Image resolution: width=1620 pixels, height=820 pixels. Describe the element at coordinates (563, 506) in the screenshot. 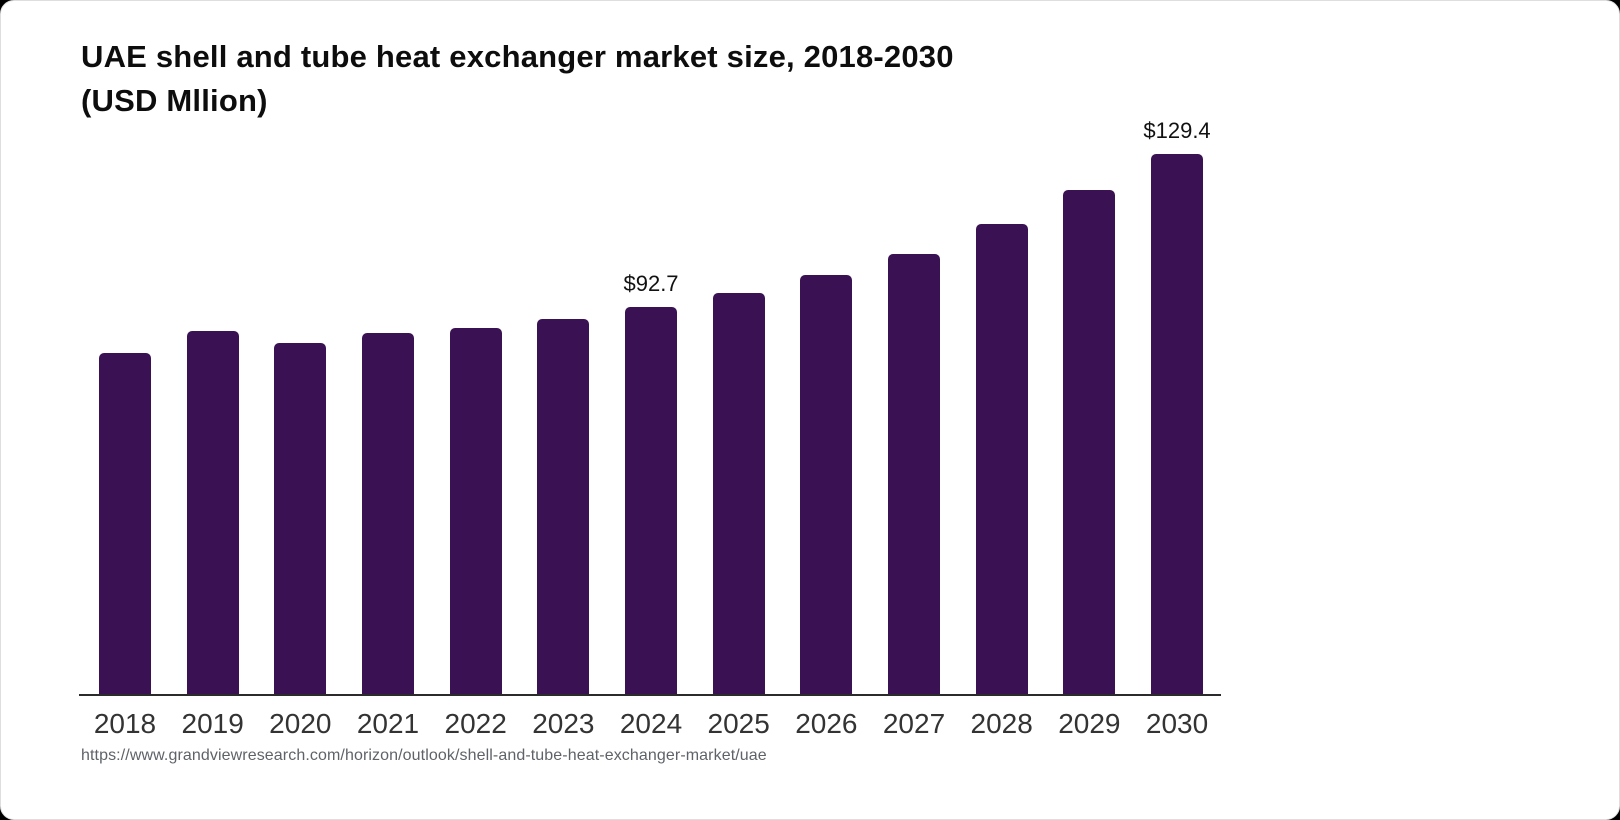

I see `bar-2023` at that location.